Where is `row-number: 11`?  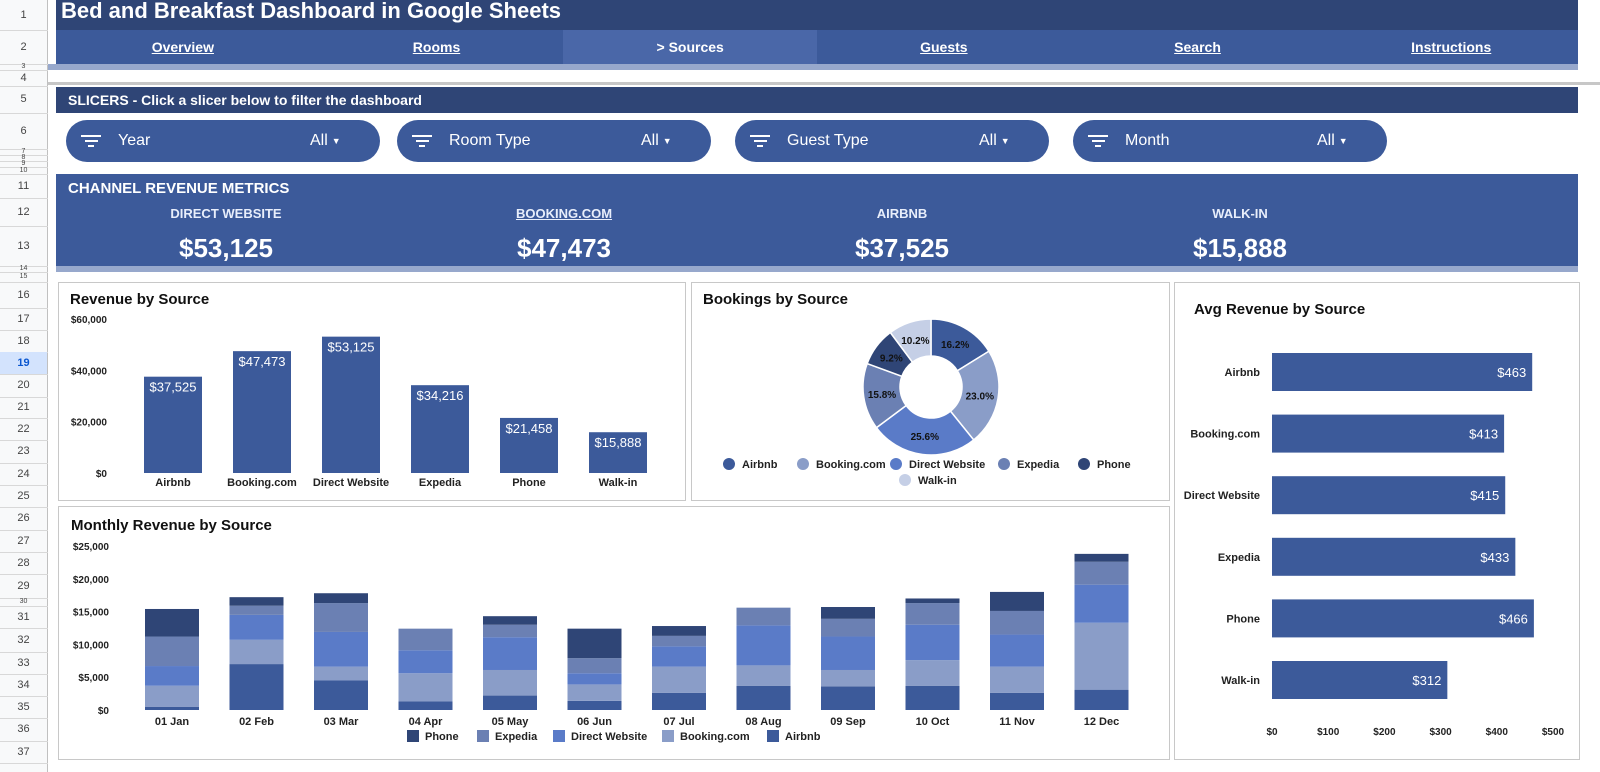
row-number: 11 is located at coordinates (23, 186).